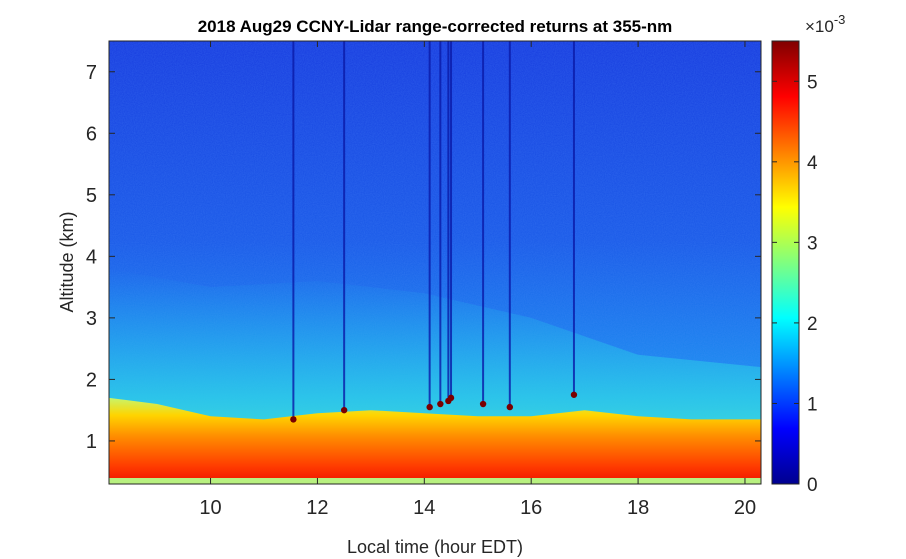 The width and height of the screenshot is (906, 559). Describe the element at coordinates (840, 19) in the screenshot. I see `colorbar-scale-exponent: -3` at that location.